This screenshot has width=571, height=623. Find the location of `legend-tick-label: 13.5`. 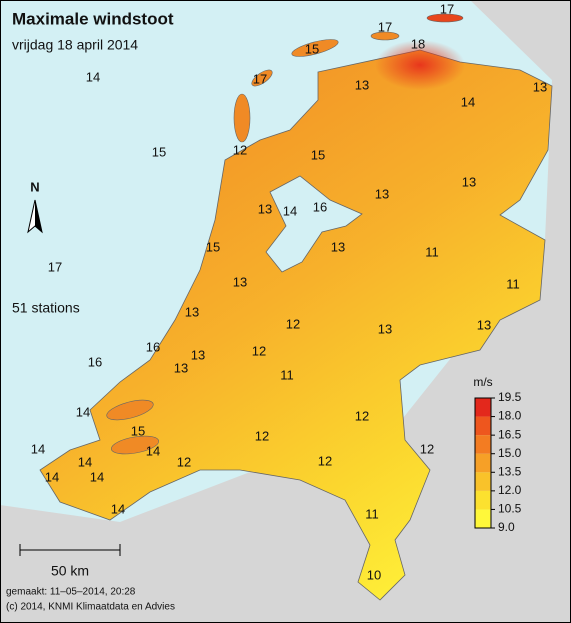

legend-tick-label: 13.5 is located at coordinates (510, 471).